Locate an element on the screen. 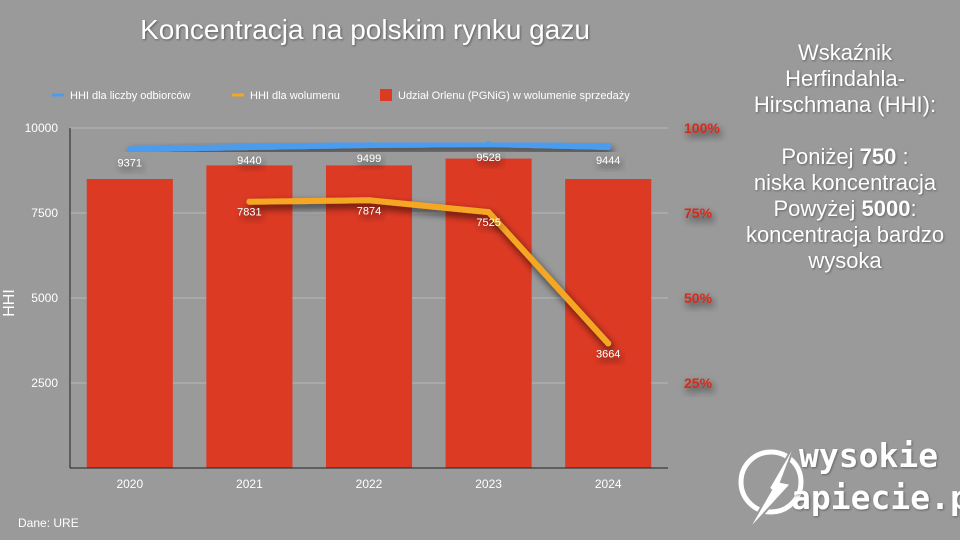 Image resolution: width=960 pixels, height=540 pixels. y2-tick-label: 50% is located at coordinates (698, 298).